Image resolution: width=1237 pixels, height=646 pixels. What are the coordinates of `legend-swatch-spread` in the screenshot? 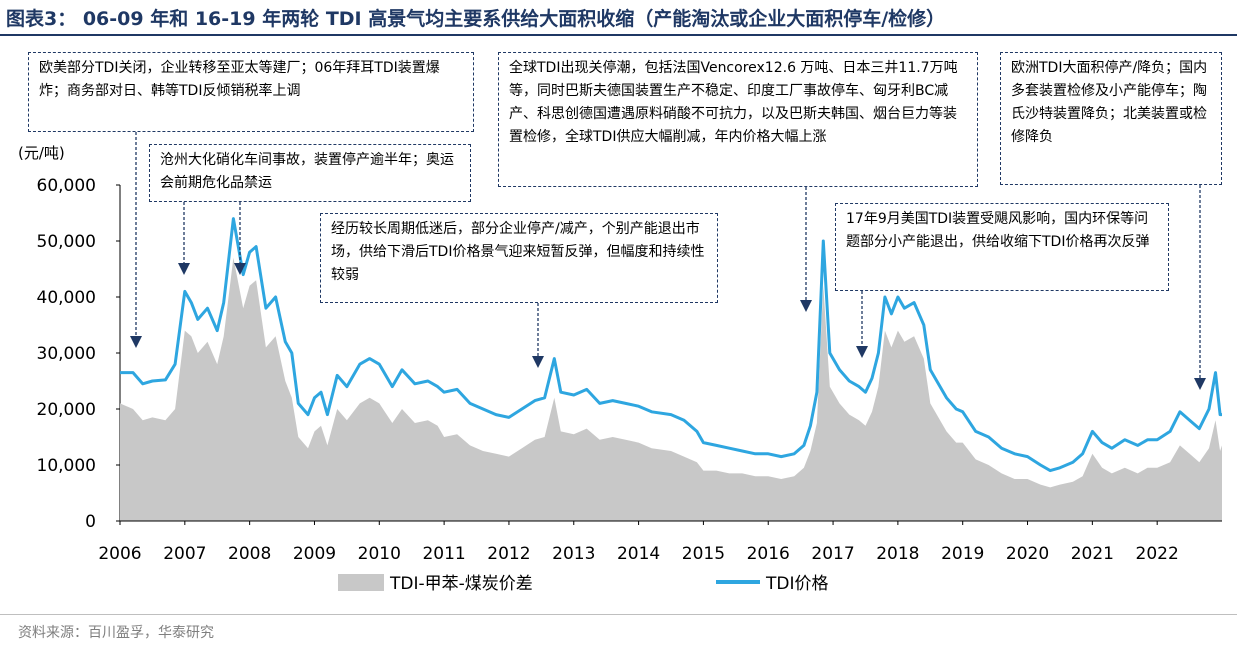 It's located at (361, 582).